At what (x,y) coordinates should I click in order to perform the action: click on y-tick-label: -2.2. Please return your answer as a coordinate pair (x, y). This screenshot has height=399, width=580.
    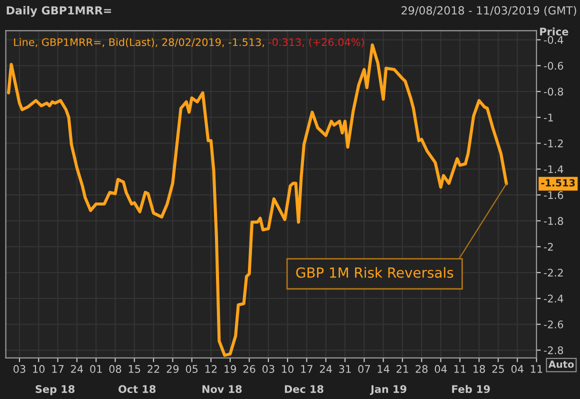
    Looking at the image, I should click on (553, 272).